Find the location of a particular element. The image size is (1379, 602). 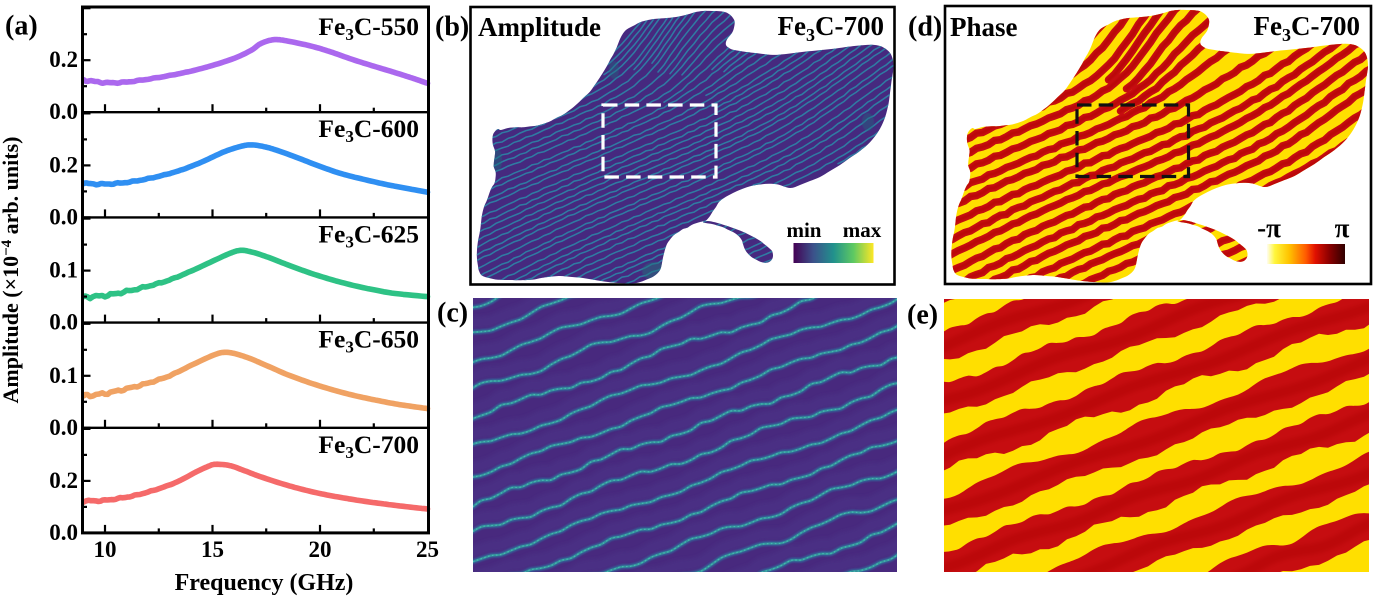

svg-text: Fe3C-600 is located at coordinates (368, 130).